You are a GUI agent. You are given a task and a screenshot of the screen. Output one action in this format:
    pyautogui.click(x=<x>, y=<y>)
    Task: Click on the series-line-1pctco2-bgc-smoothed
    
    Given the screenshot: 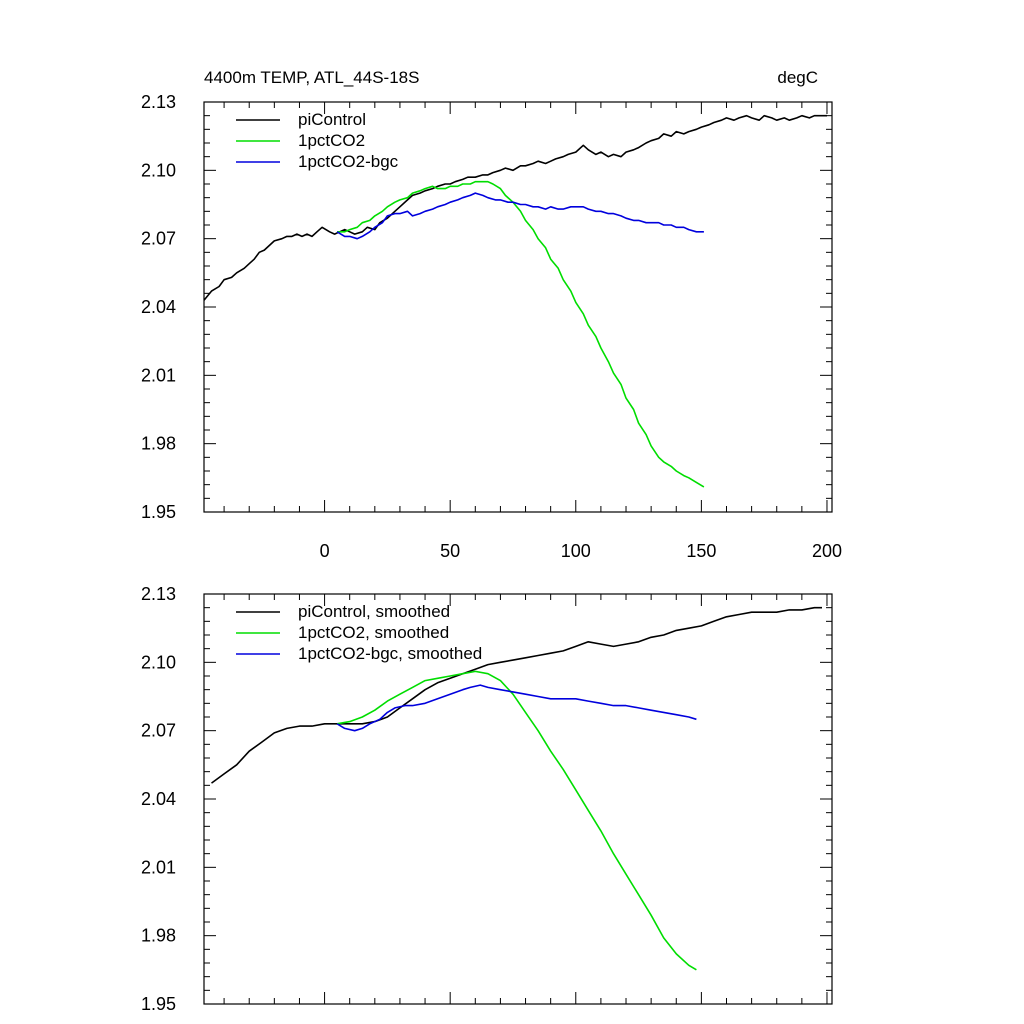 What is the action you would take?
    pyautogui.click(x=516, y=708)
    